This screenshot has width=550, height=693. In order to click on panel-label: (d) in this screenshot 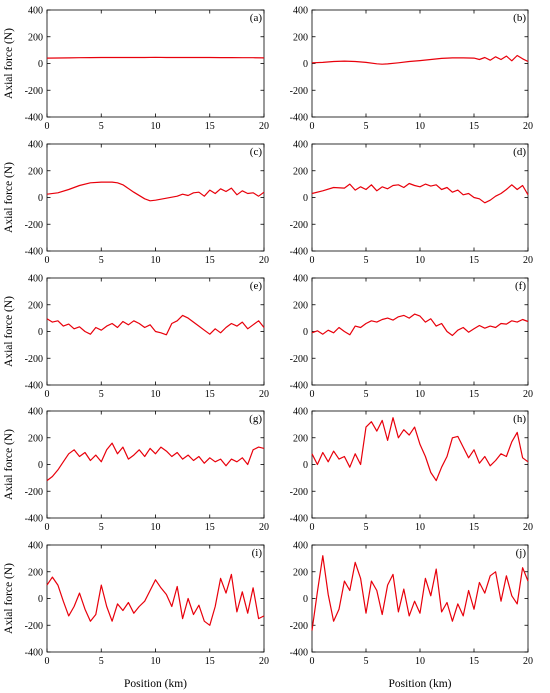, I will do `click(519, 152)`.